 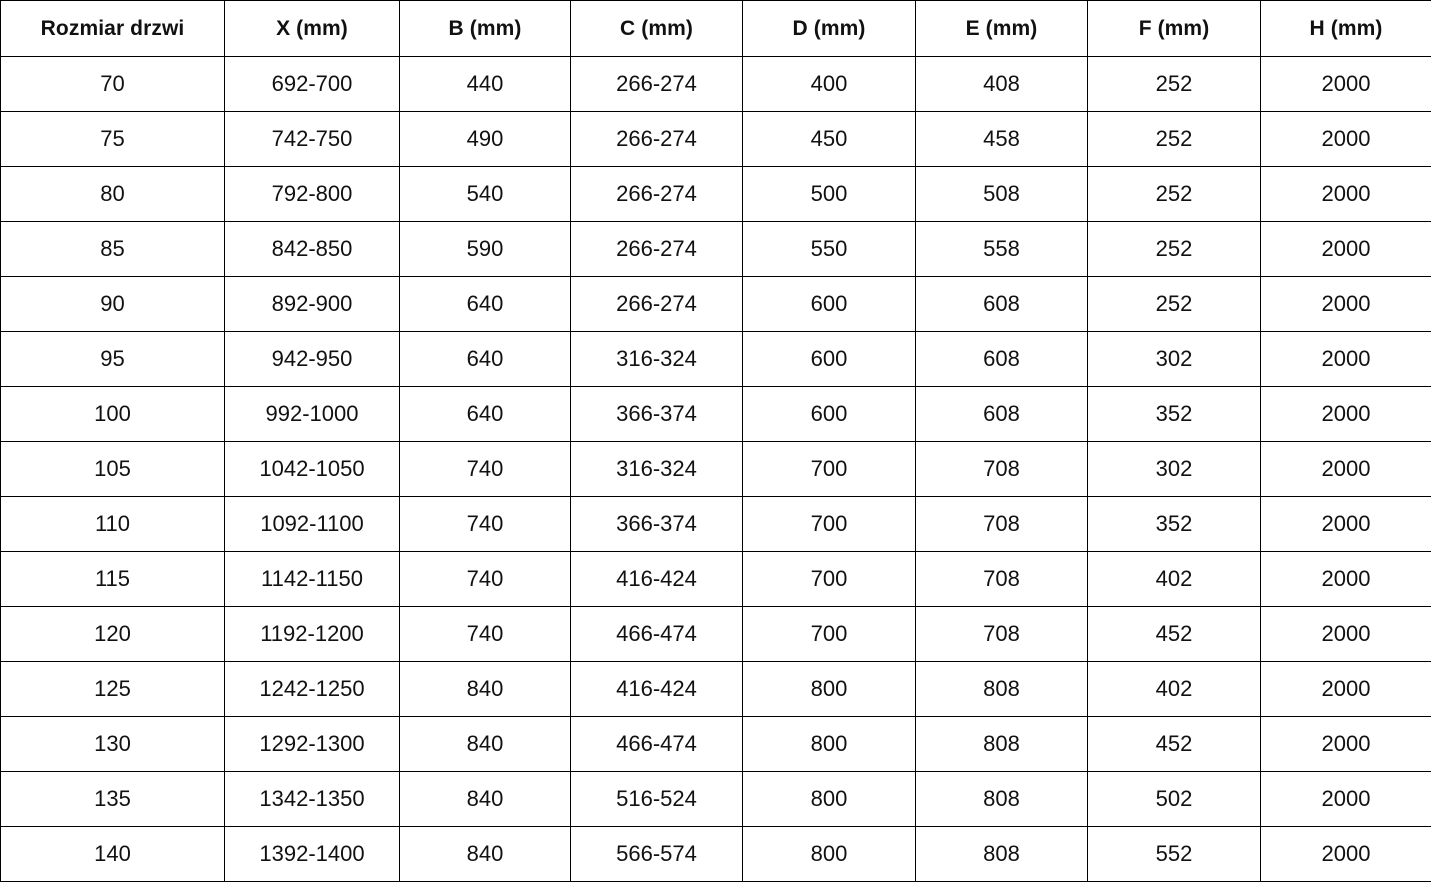 I want to click on column-header-f: F (mm), so click(x=1174, y=29).